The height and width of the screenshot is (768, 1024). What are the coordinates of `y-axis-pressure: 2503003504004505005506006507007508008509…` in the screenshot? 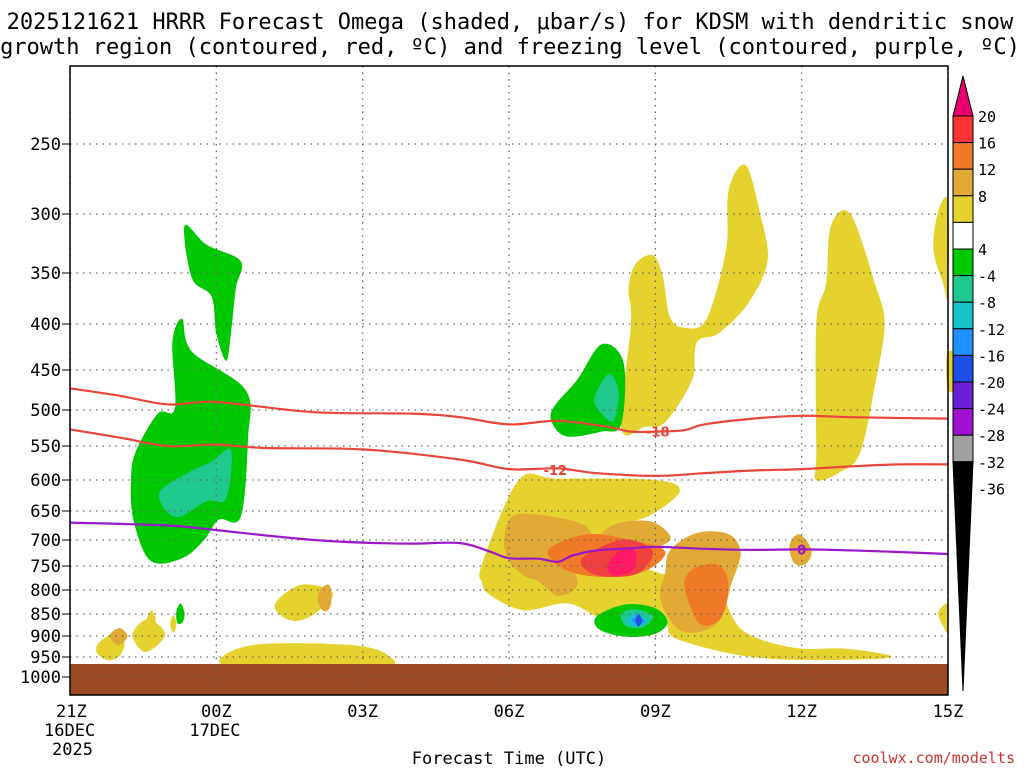 It's located at (45, 411).